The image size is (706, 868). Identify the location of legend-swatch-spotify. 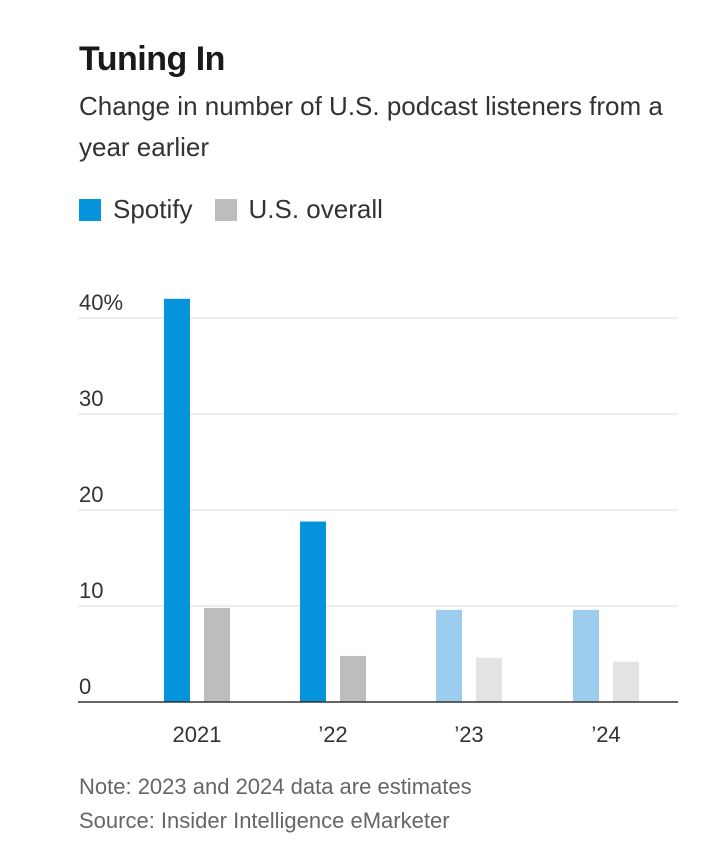
(90, 209).